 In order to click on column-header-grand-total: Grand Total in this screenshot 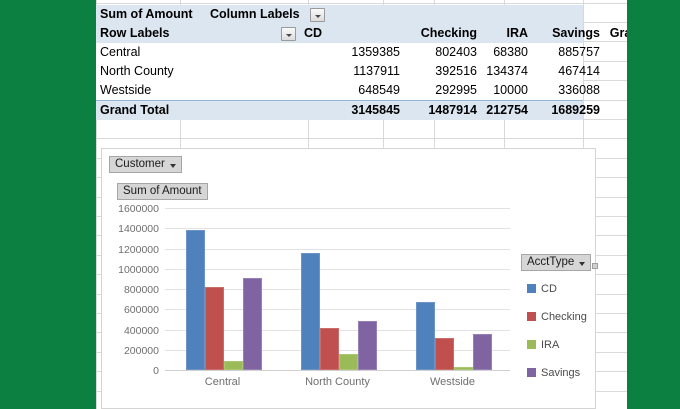, I will do `click(618, 33)`.